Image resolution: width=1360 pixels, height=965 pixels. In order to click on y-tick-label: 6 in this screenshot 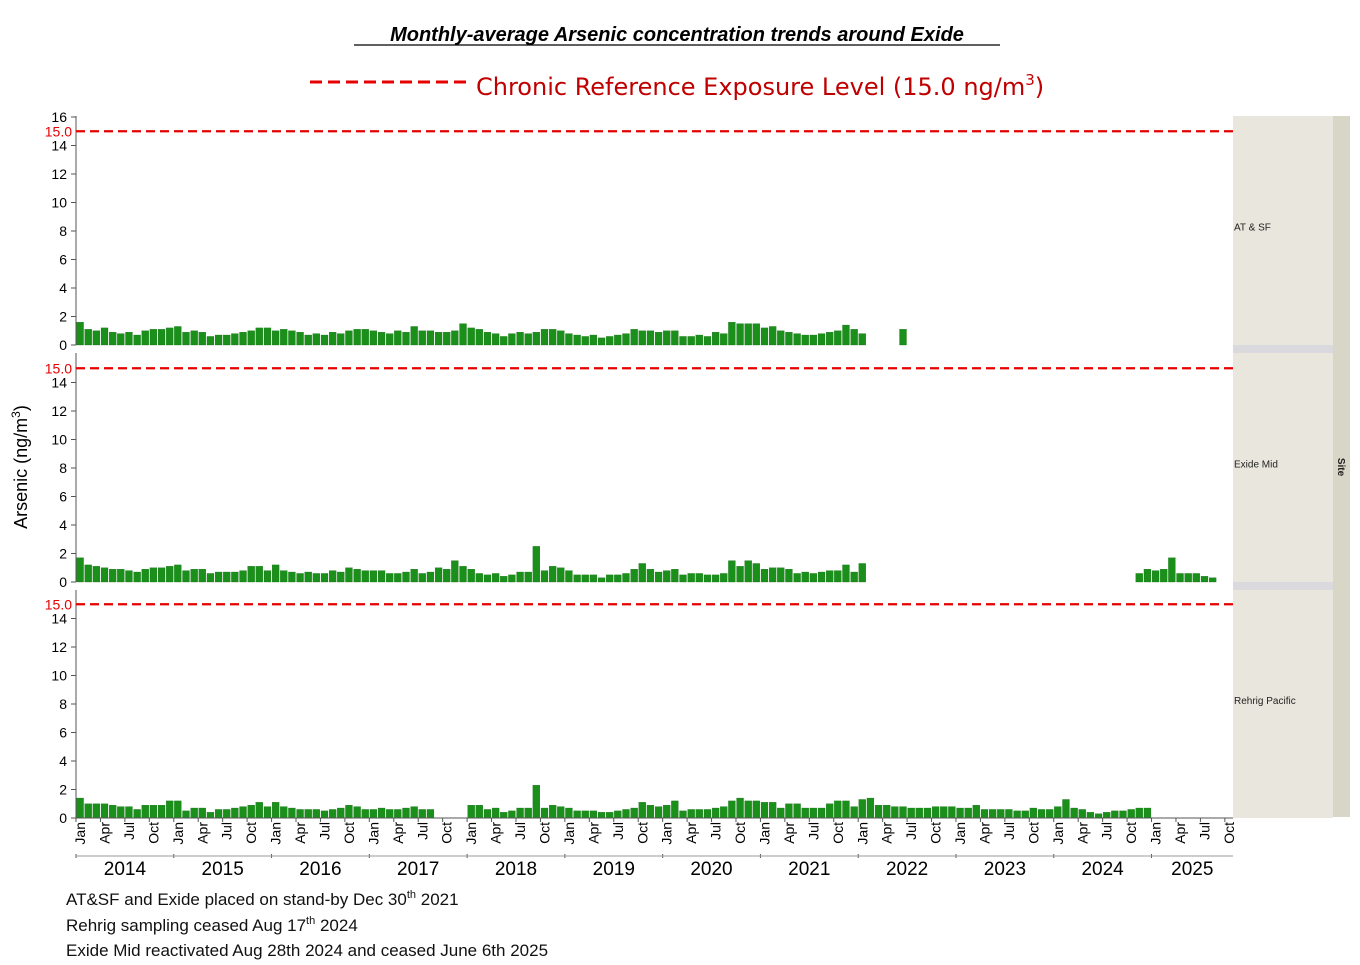, I will do `click(63, 733)`.